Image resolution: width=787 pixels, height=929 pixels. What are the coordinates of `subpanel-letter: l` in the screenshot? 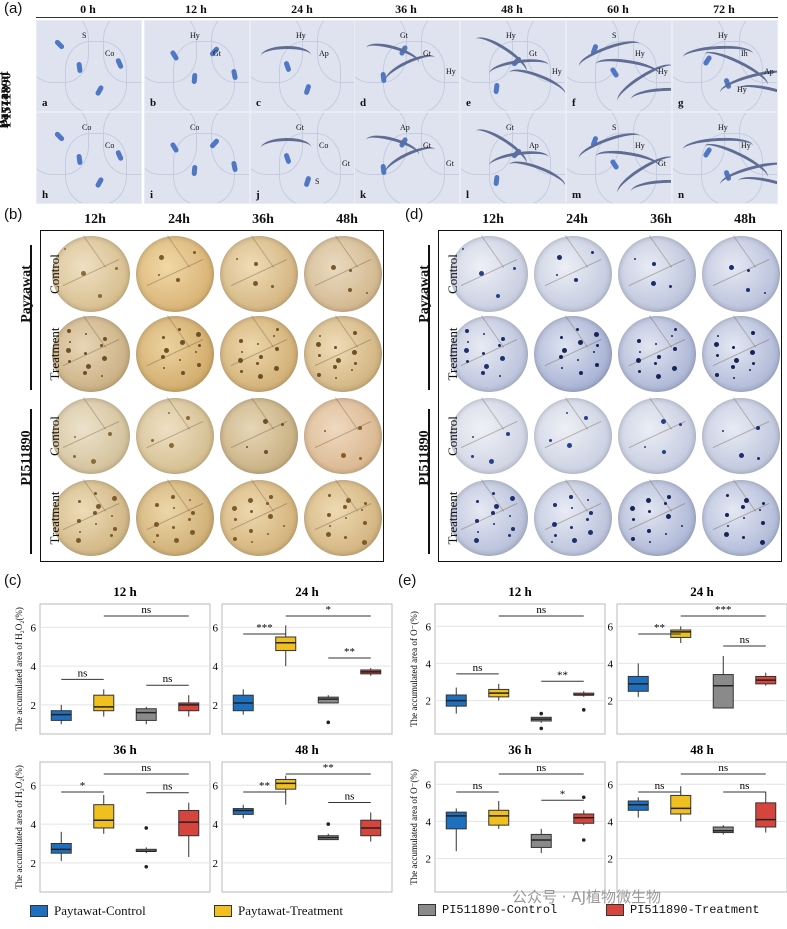 It's located at (468, 195).